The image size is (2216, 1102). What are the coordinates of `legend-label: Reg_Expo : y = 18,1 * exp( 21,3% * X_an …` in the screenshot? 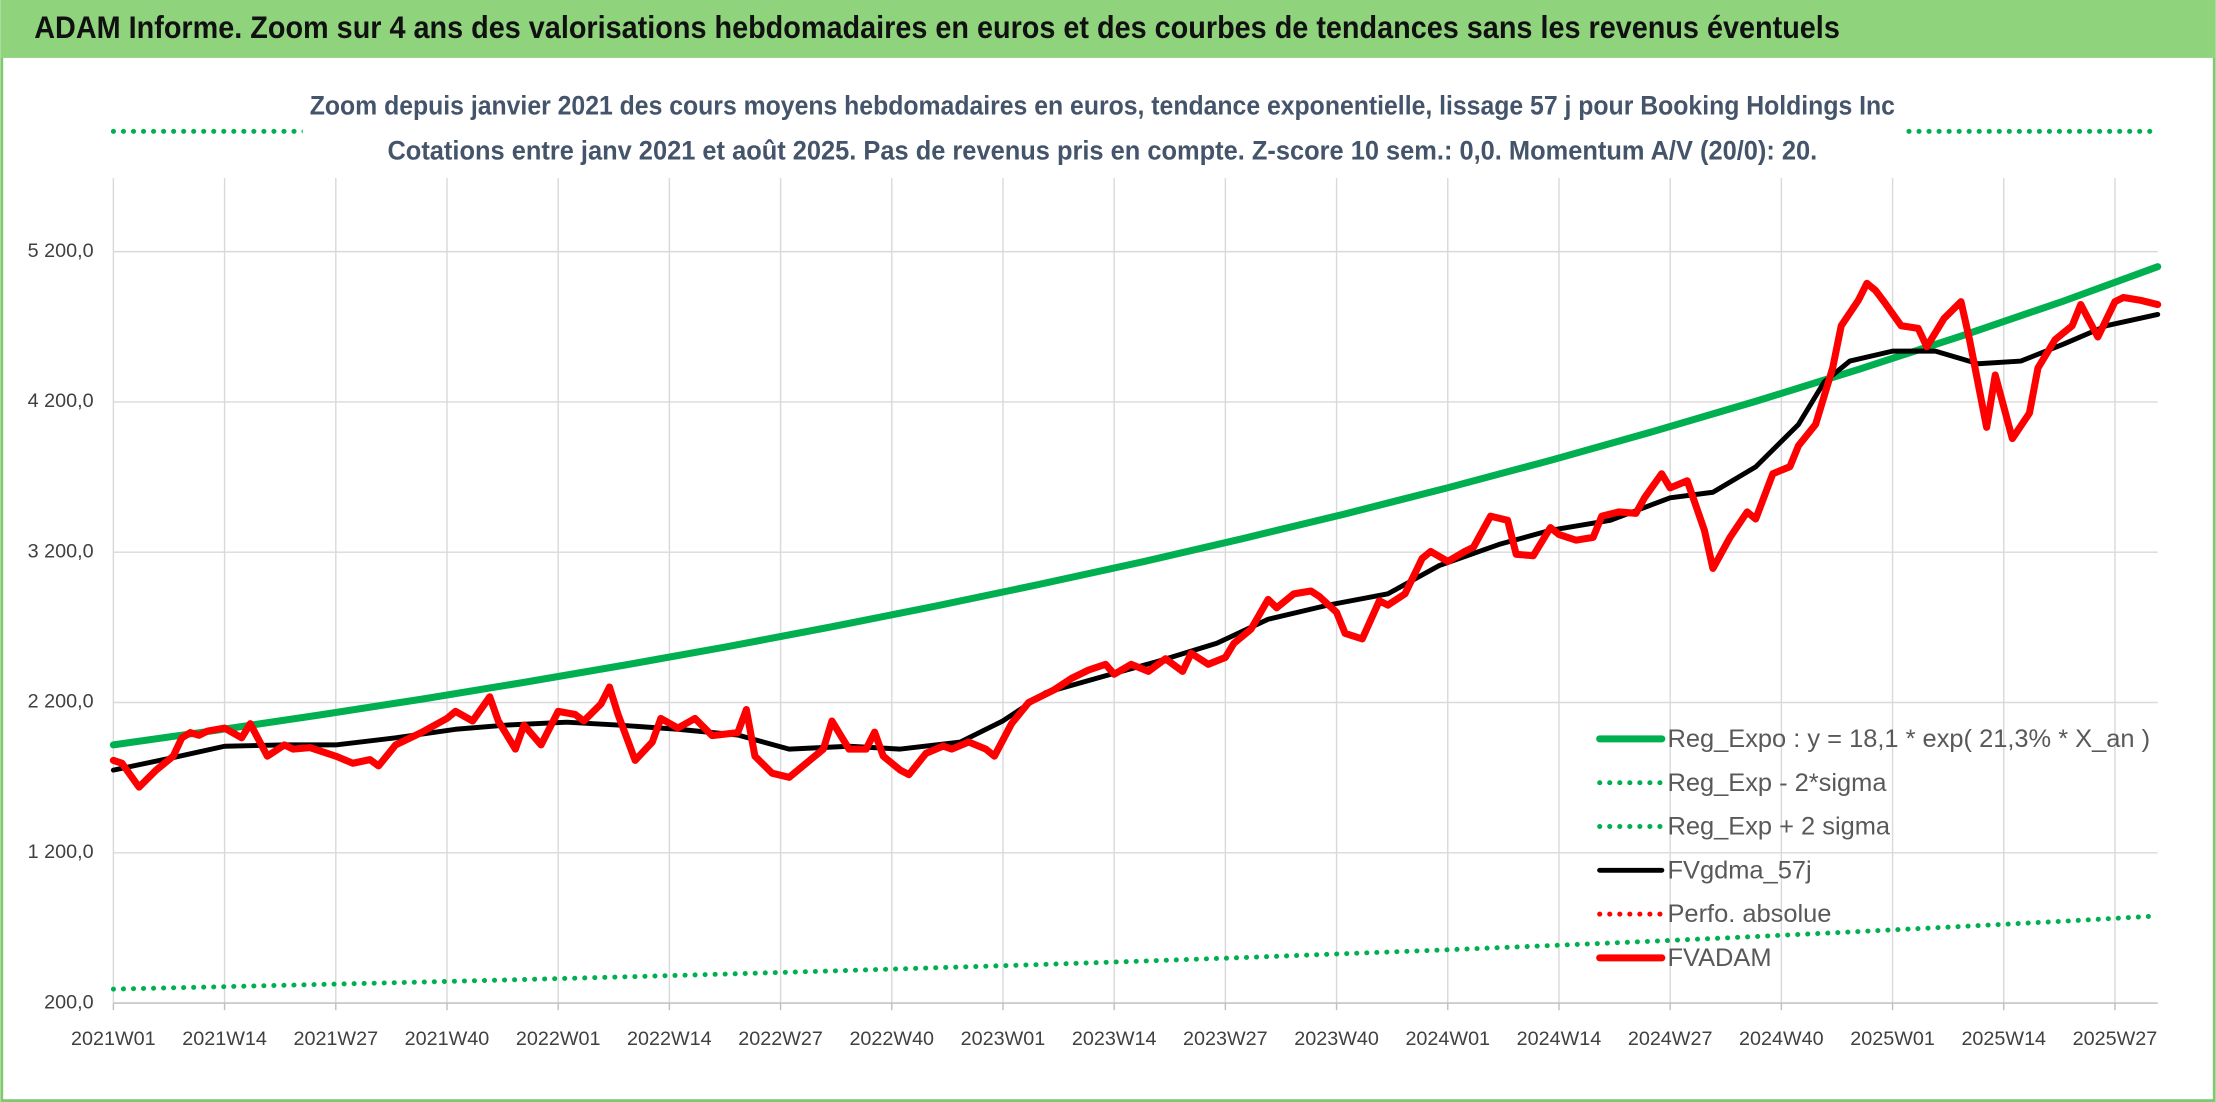 It's located at (1908, 739).